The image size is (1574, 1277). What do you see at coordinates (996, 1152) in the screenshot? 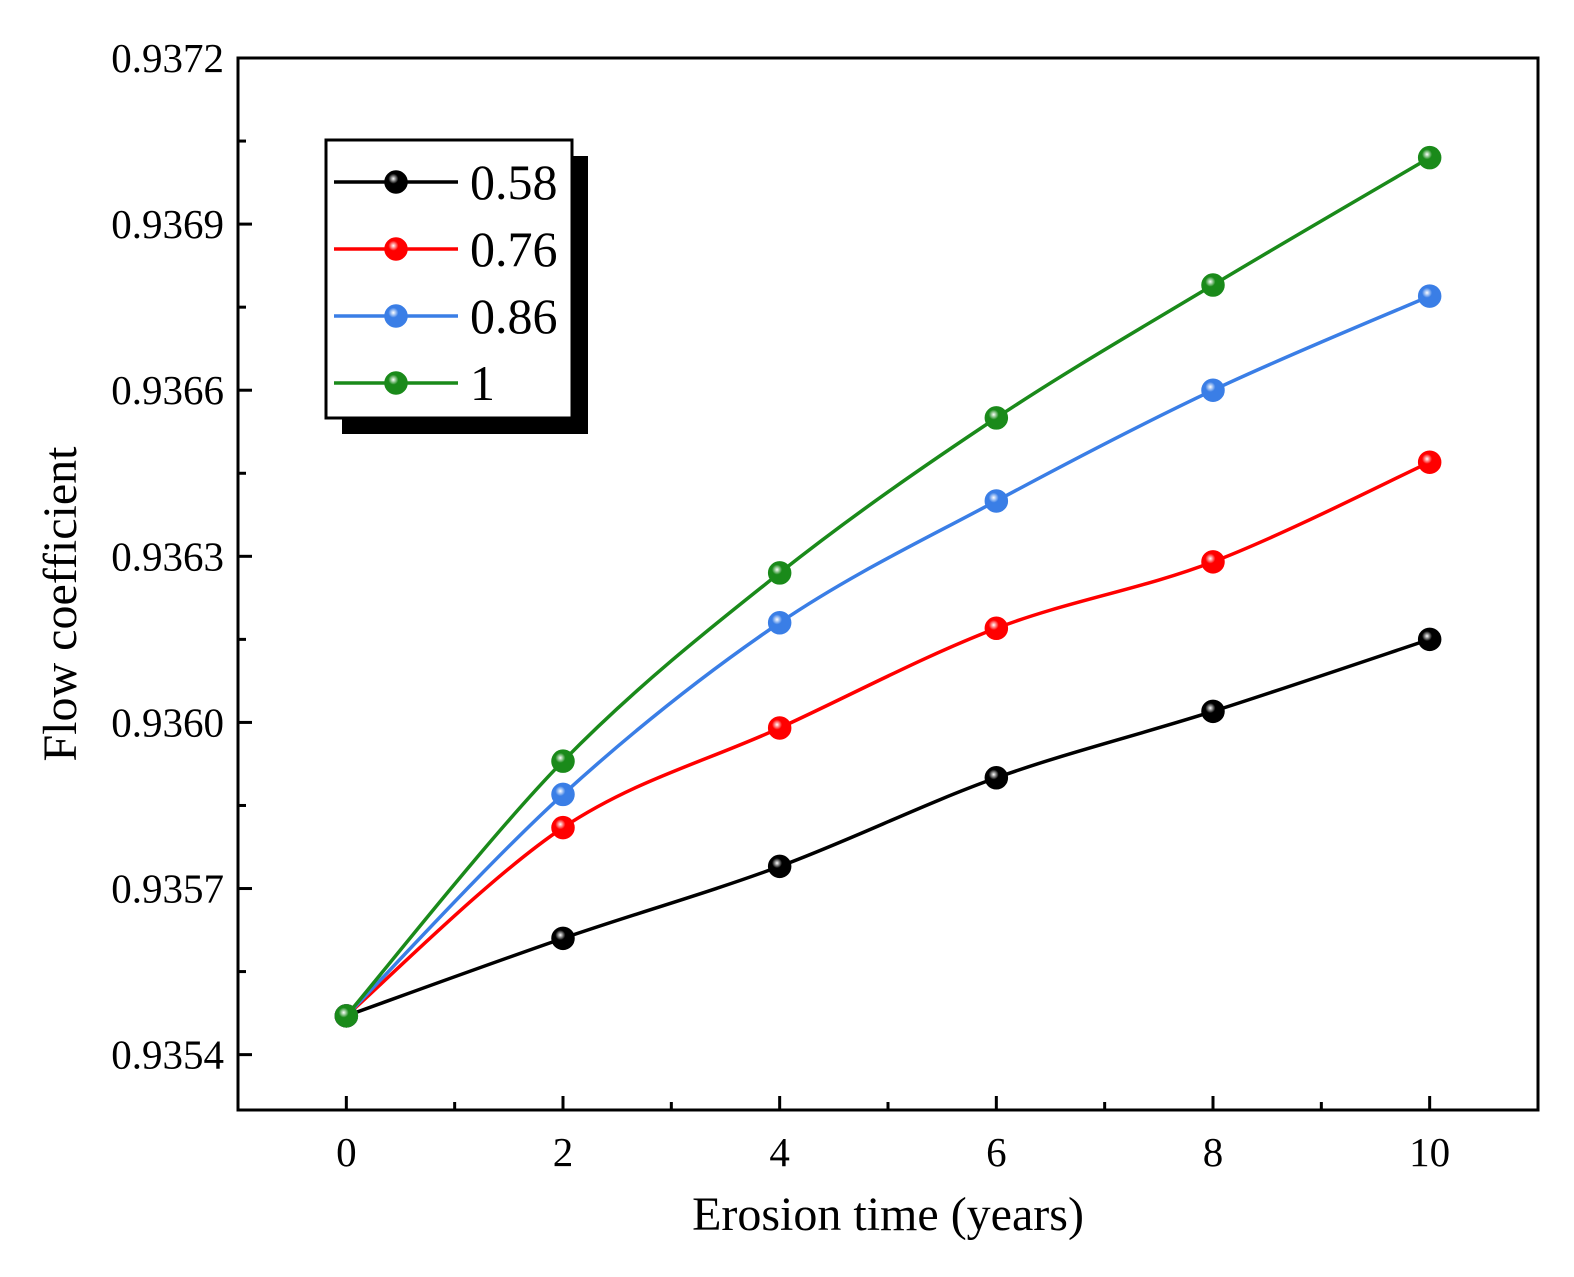
I see `x-tick-label: 6` at bounding box center [996, 1152].